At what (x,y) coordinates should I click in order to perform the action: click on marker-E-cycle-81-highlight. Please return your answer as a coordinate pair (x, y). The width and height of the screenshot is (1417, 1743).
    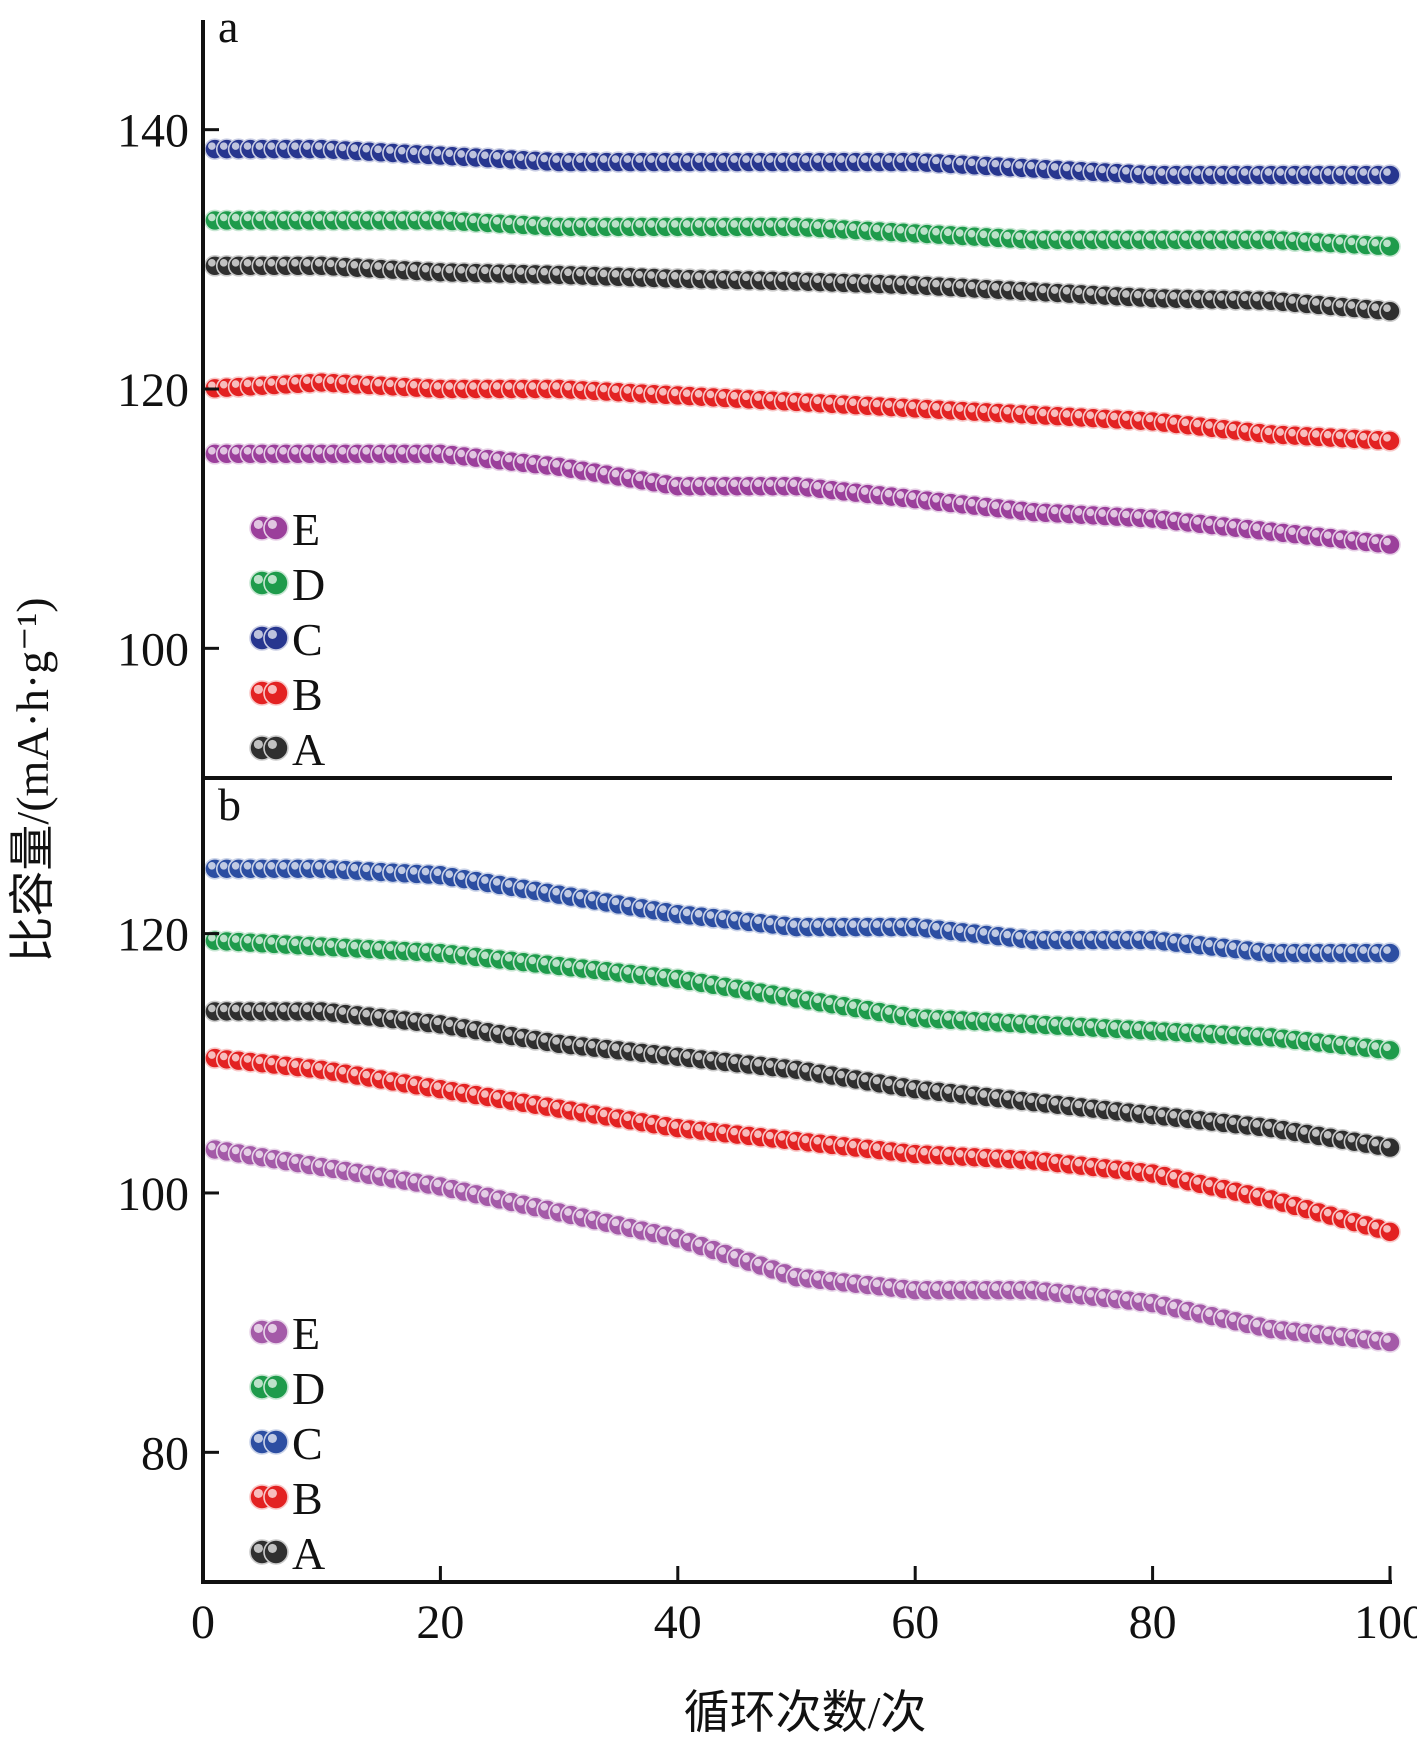
    Looking at the image, I should click on (1161, 1302).